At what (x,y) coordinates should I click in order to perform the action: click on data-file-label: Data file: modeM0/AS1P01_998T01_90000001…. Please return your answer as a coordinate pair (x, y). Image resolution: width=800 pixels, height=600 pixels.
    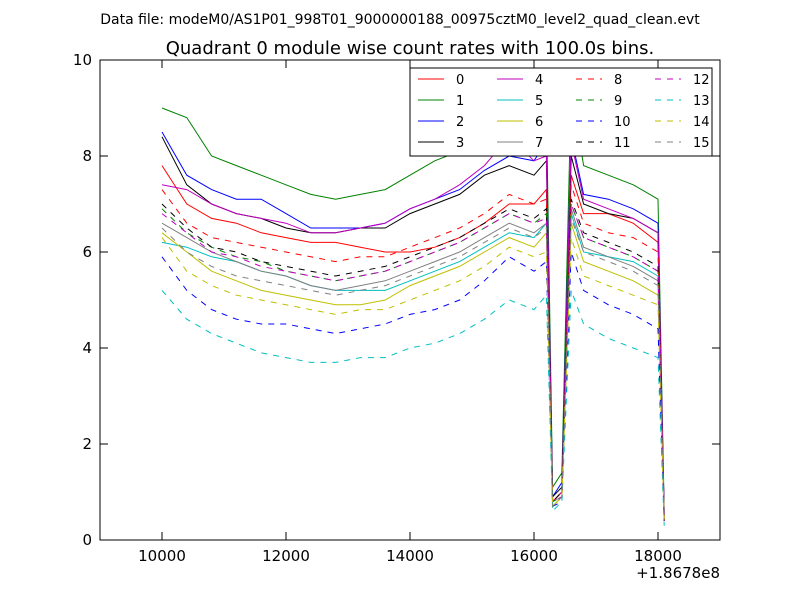
    Looking at the image, I should click on (400, 20).